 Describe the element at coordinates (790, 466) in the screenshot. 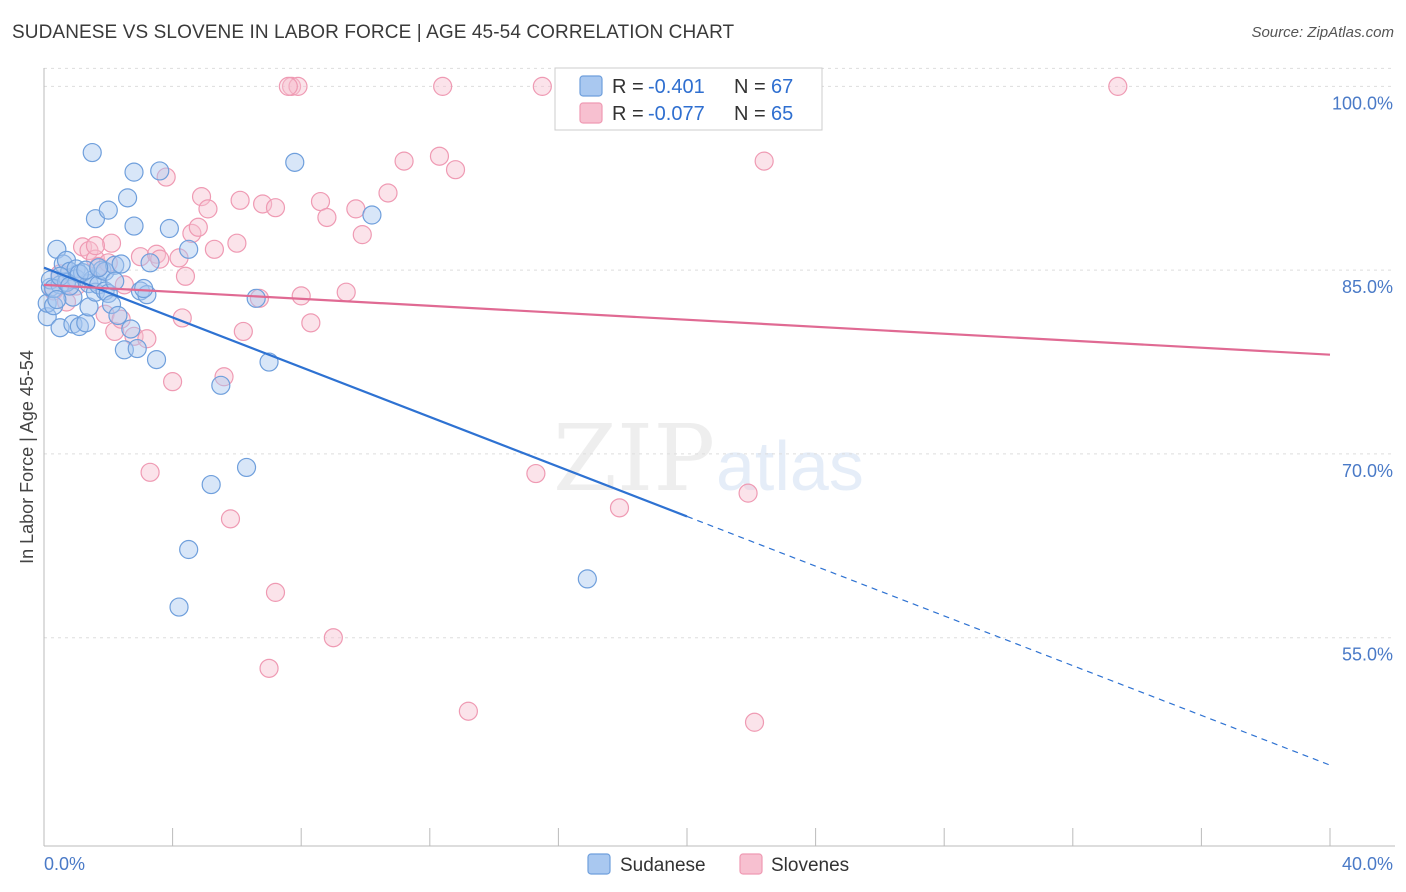

I see `watermark-atlas: atlas` at that location.